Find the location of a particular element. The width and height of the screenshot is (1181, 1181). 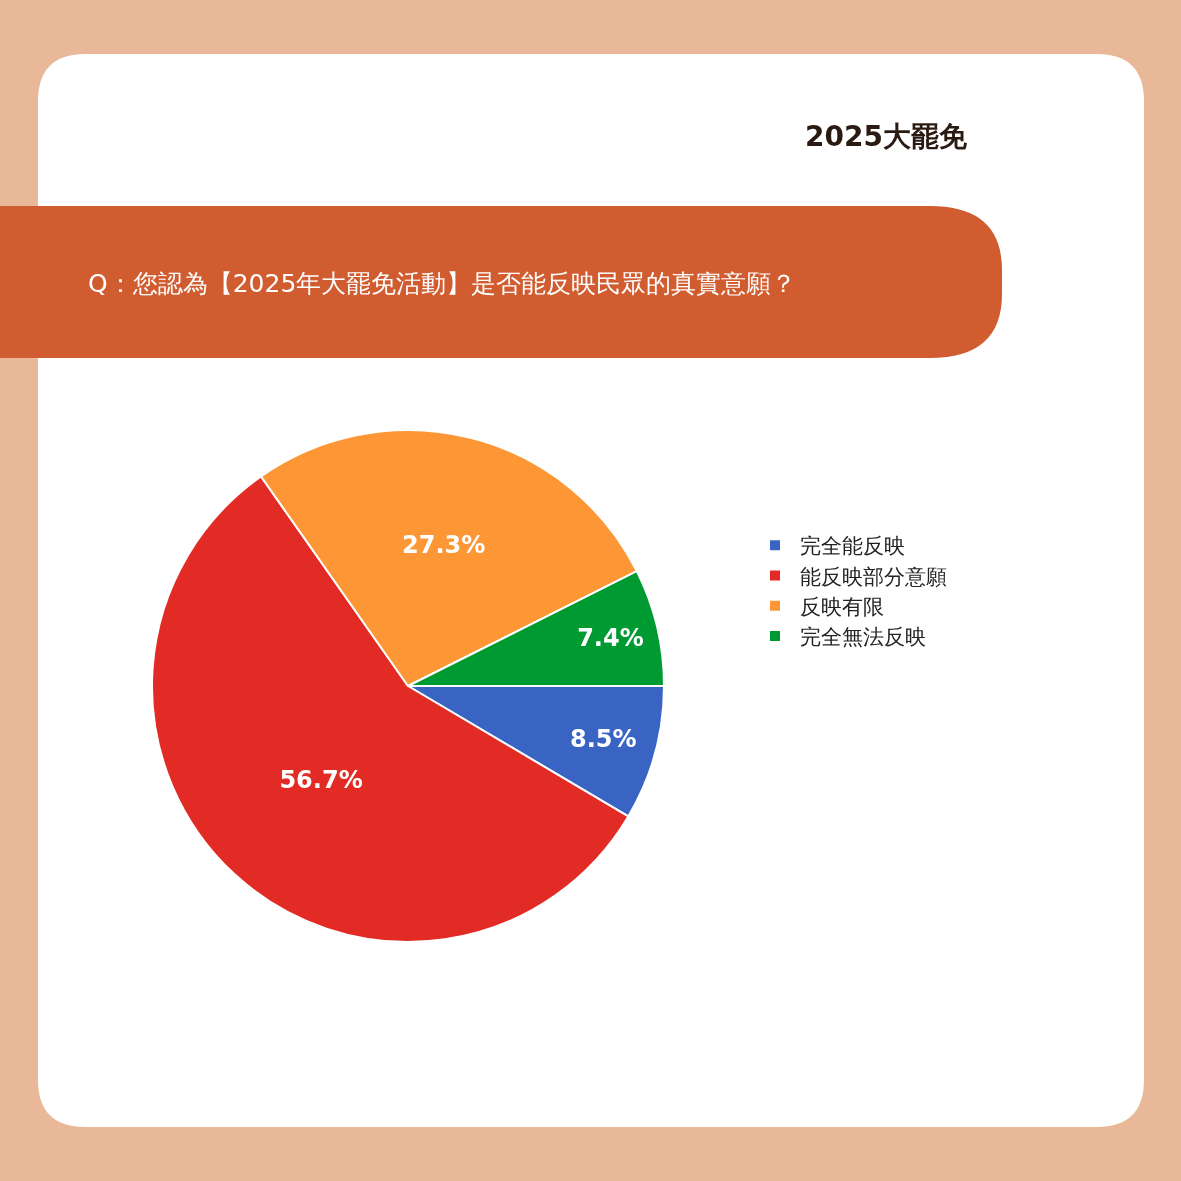

chart-subtitle: 2025大罷免 is located at coordinates (886, 136).